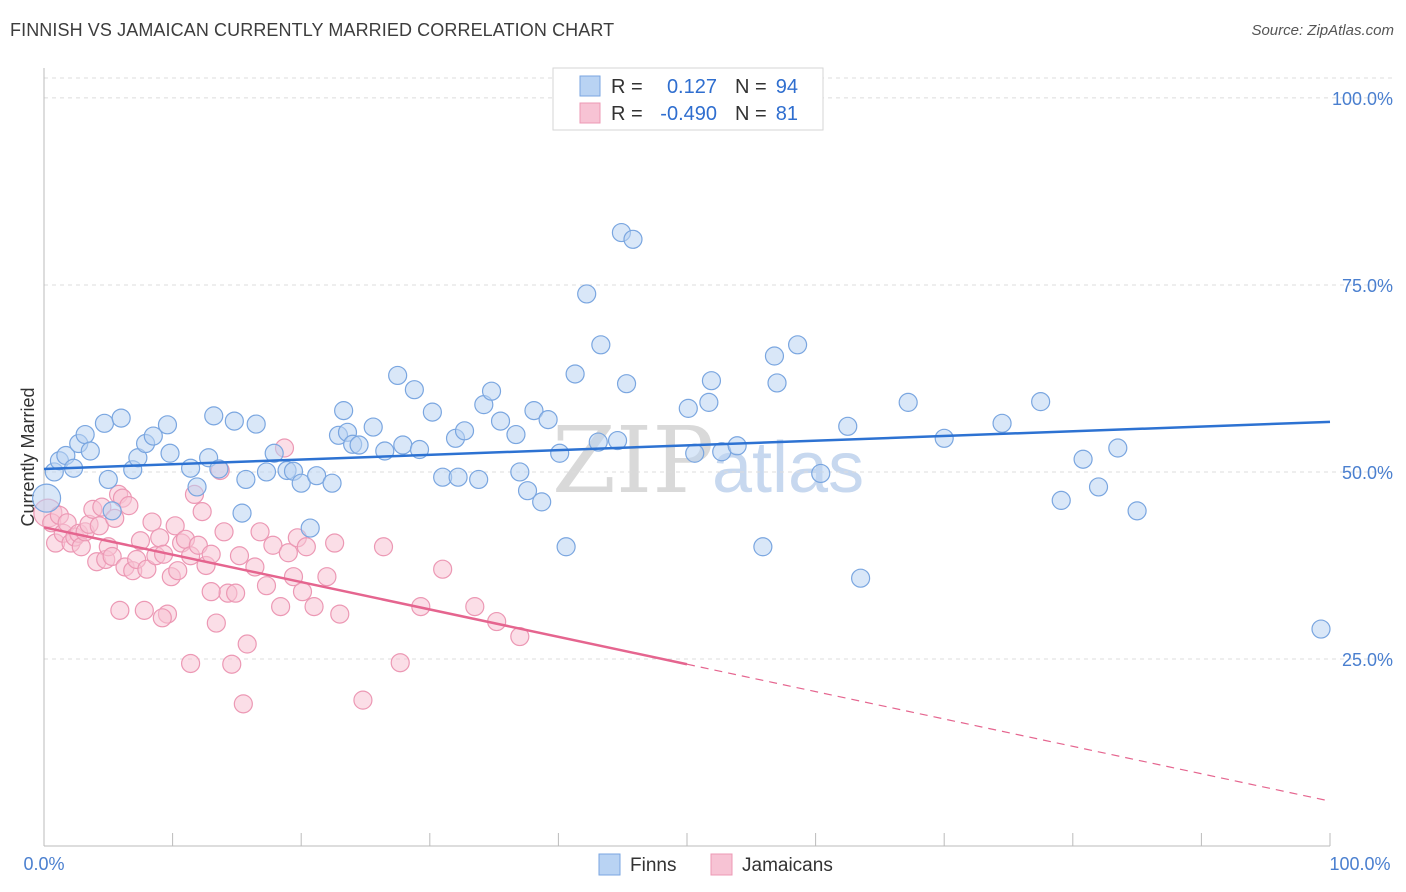  I want to click on legend-r-value-finns: 0.127, so click(692, 87).